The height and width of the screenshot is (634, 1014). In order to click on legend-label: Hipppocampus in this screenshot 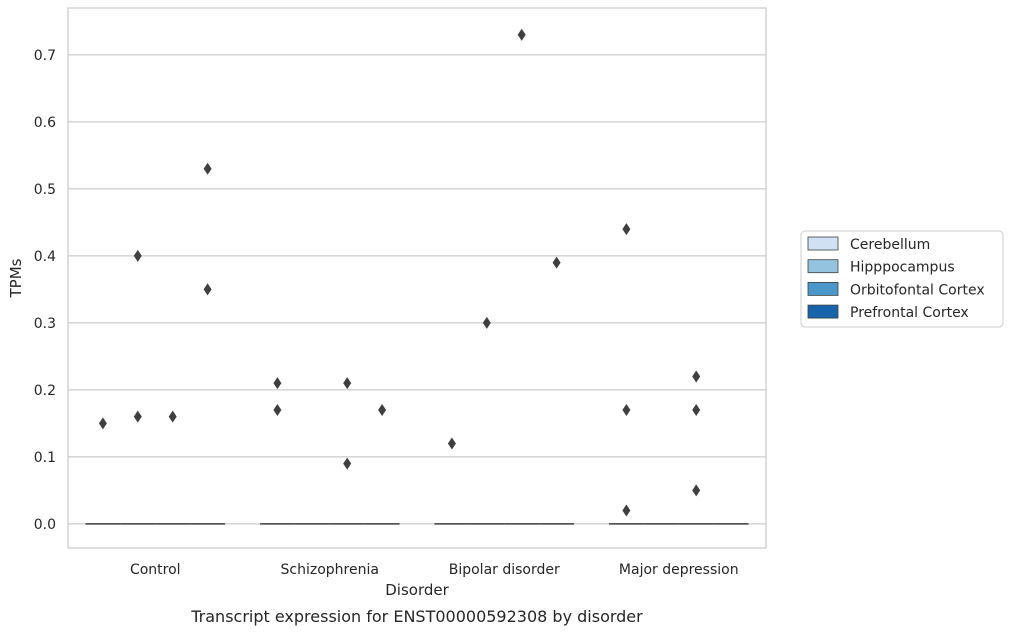, I will do `click(902, 268)`.